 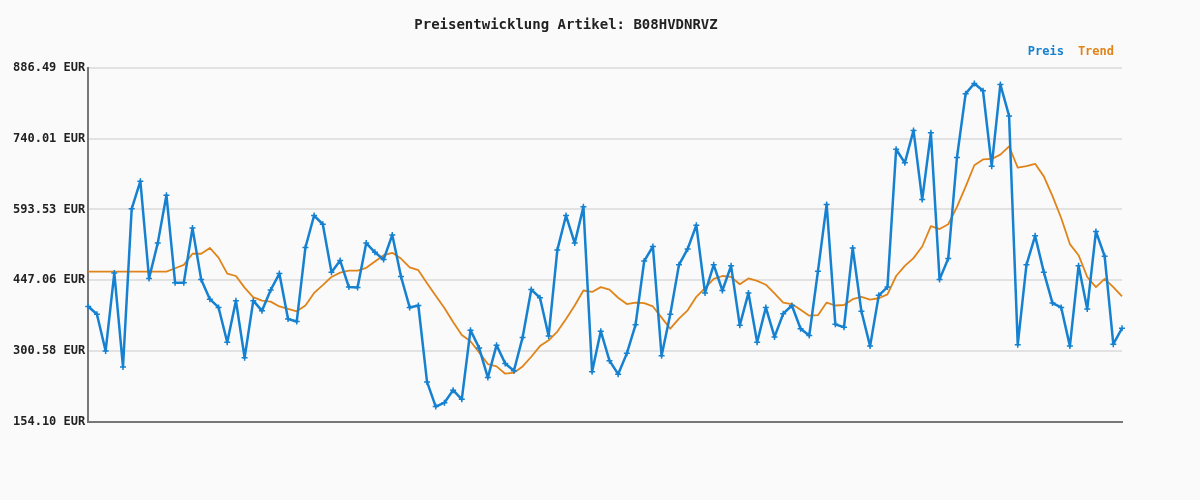 I want to click on y-tick-label: 593.53 EUR, so click(x=50, y=208).